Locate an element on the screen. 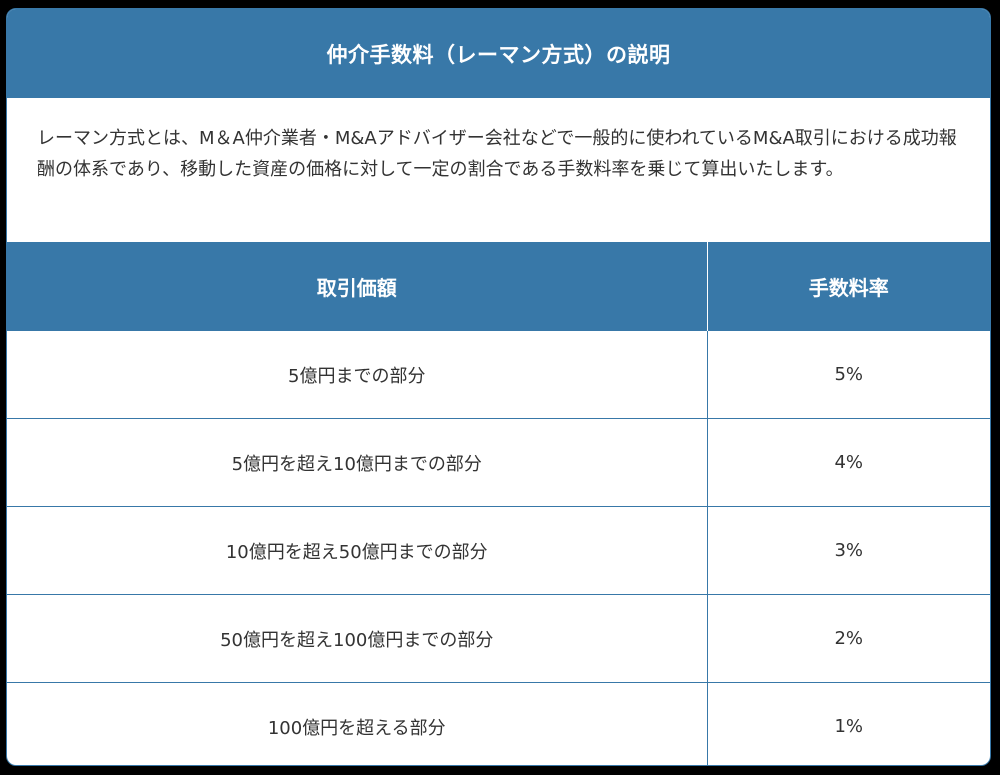  table-row: 50億円を超え100億円までの部分 2% is located at coordinates (498, 638).